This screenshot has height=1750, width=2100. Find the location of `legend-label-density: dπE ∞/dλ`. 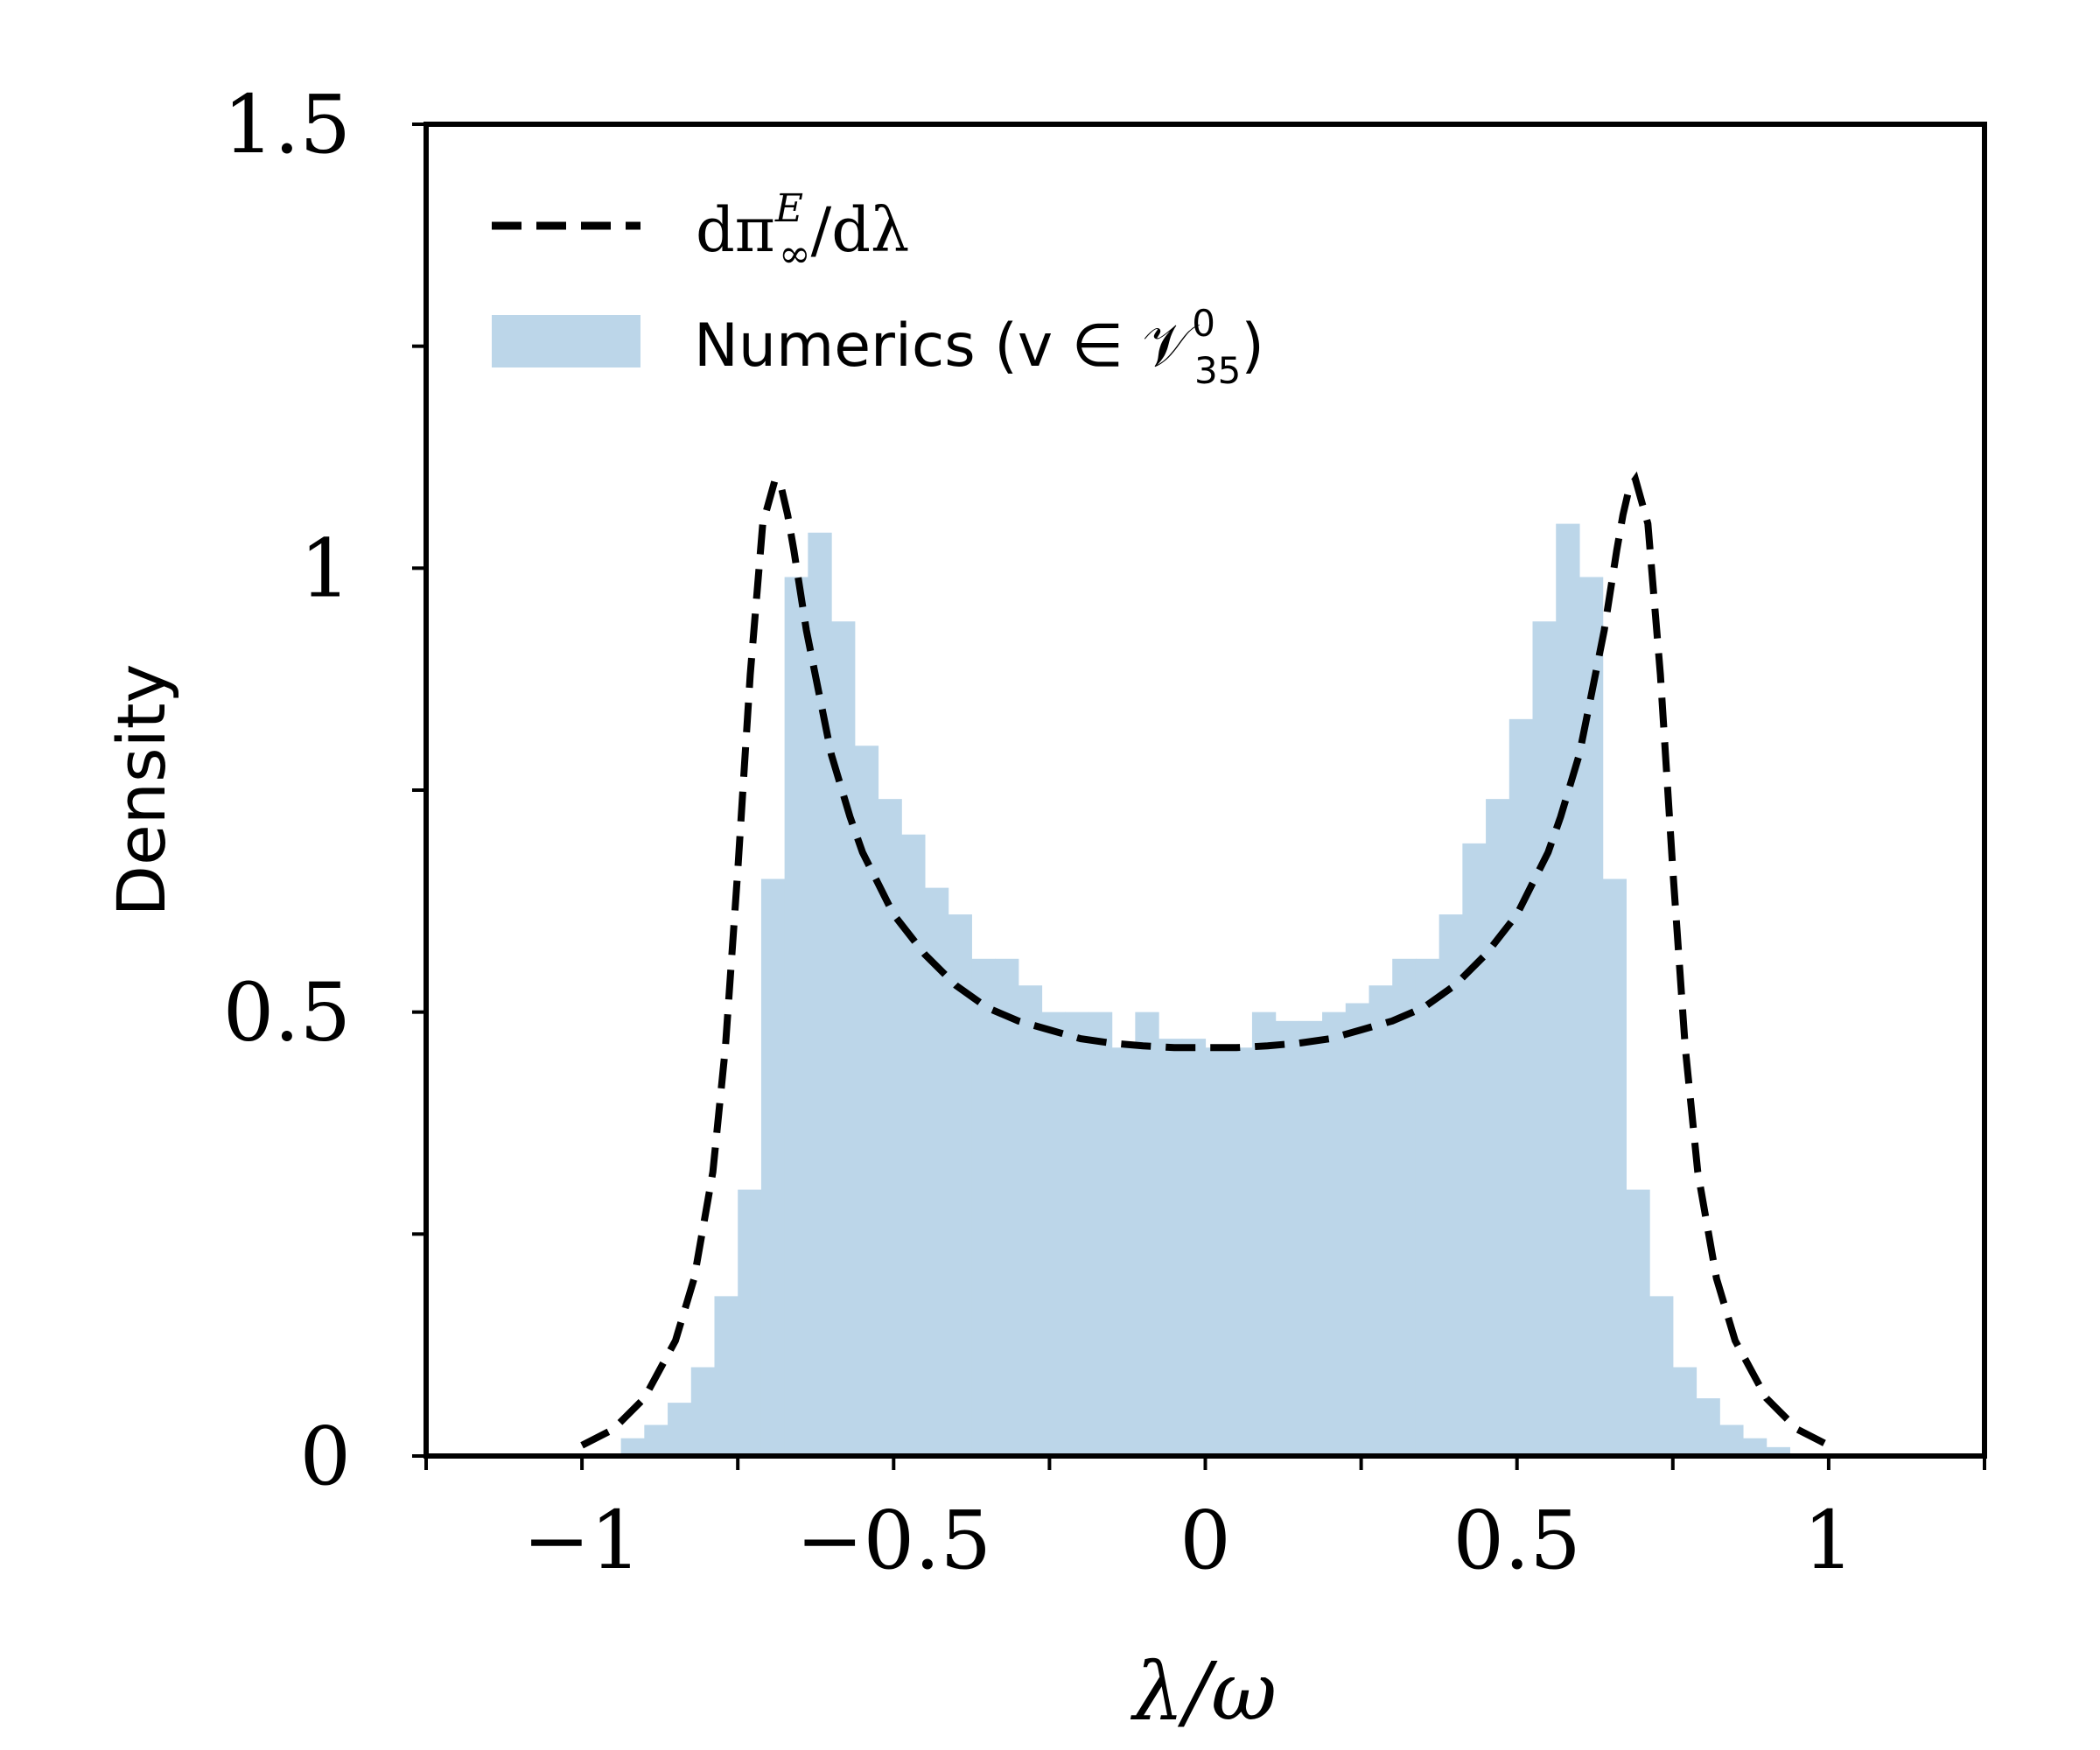

legend-label-density: dπE ∞/dλ is located at coordinates (802, 231).